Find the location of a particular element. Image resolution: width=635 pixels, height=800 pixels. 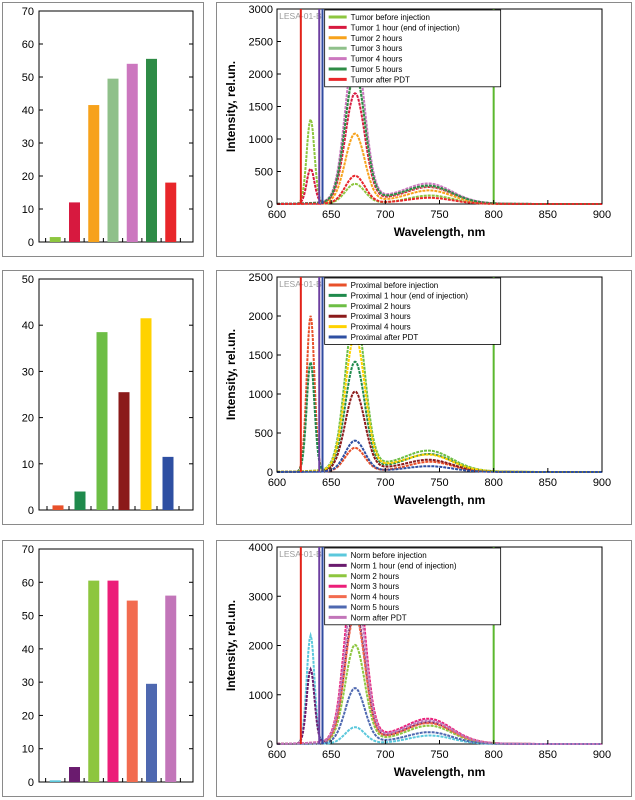

legend-label: Norm 1 hour (end of injection) is located at coordinates (404, 565).